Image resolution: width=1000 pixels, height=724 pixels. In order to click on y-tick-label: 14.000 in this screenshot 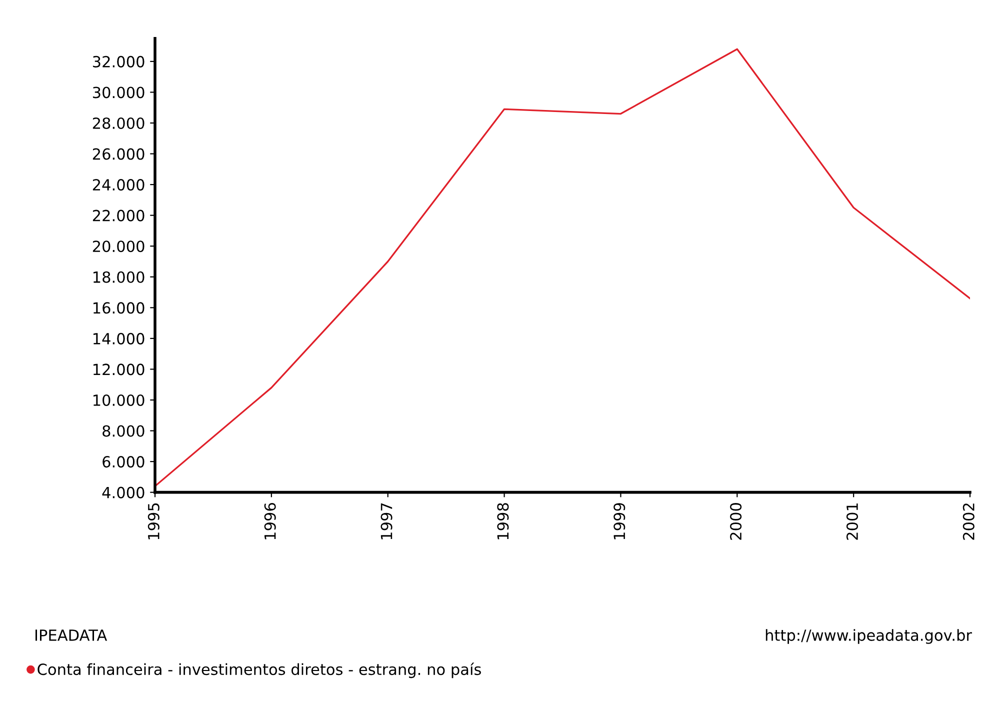, I will do `click(119, 338)`.